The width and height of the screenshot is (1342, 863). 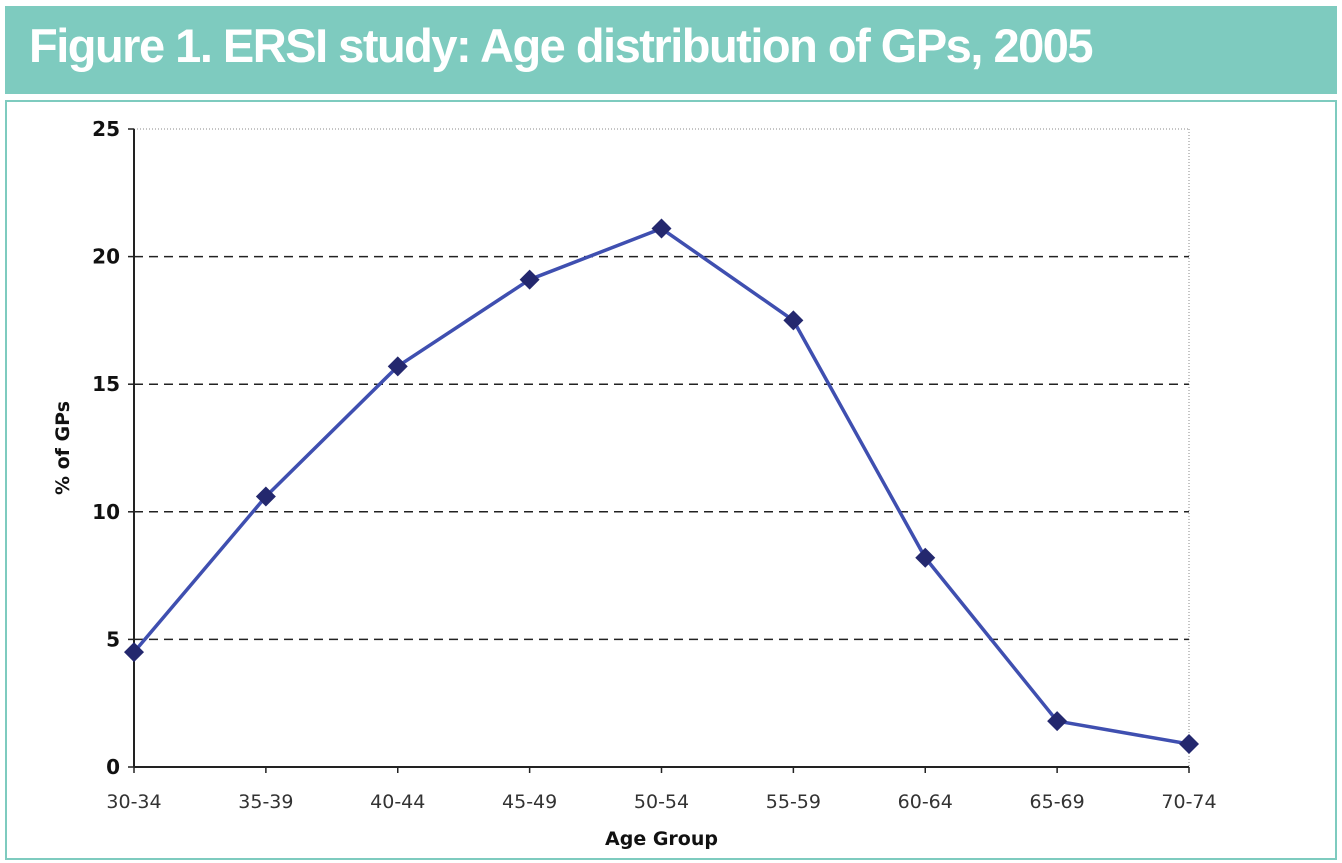 What do you see at coordinates (106, 257) in the screenshot?
I see `y-tick-label: 20` at bounding box center [106, 257].